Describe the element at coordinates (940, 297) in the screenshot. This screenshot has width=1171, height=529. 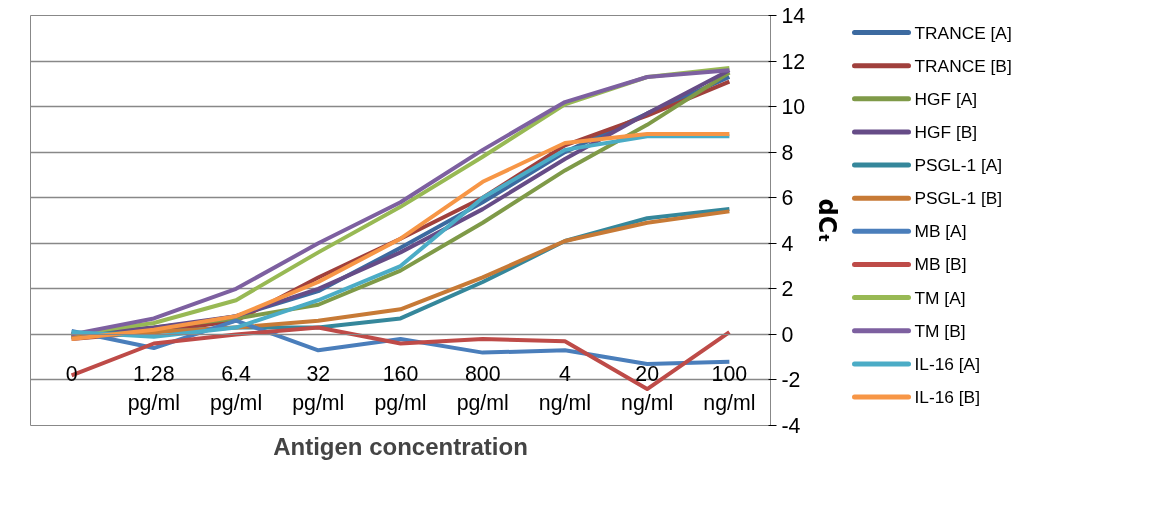
I see `legend-label: TM [A]` at that location.